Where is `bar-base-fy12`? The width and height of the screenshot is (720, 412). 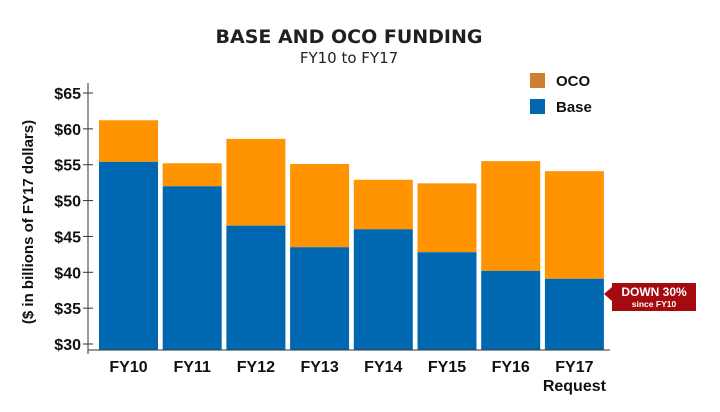
bar-base-fy12 is located at coordinates (256, 287).